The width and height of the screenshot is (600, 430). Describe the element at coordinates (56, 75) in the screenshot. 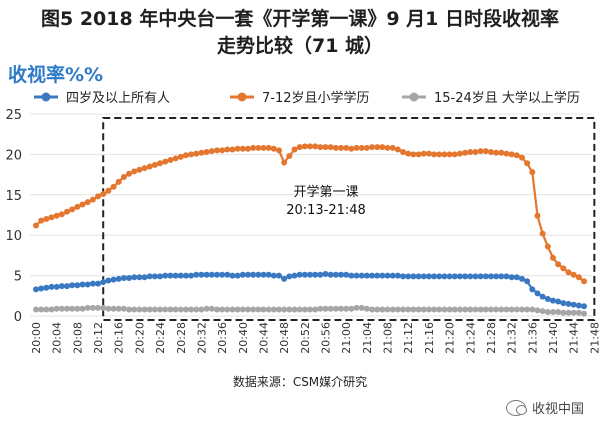

I see `y-axis-unit-label: 收视率%%` at that location.